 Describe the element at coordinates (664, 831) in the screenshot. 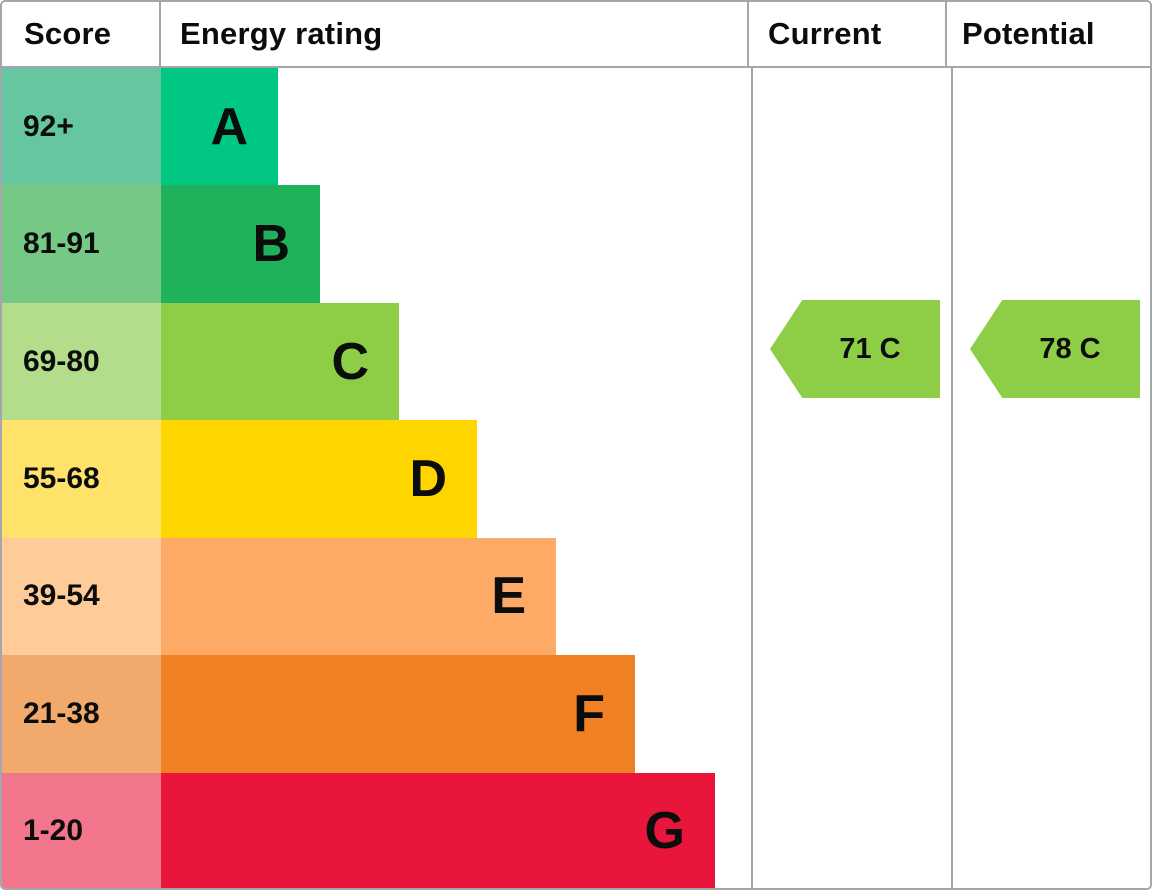

I see `band-letter: G` at that location.